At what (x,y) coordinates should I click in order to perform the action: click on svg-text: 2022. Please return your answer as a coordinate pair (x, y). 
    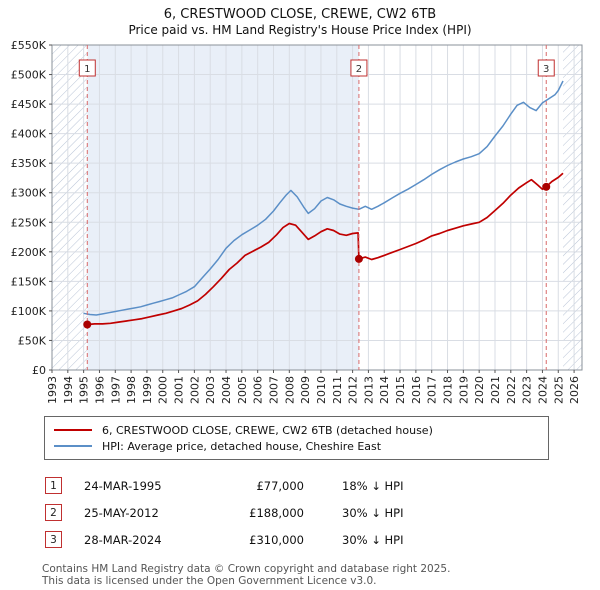
    Looking at the image, I should click on (511, 390).